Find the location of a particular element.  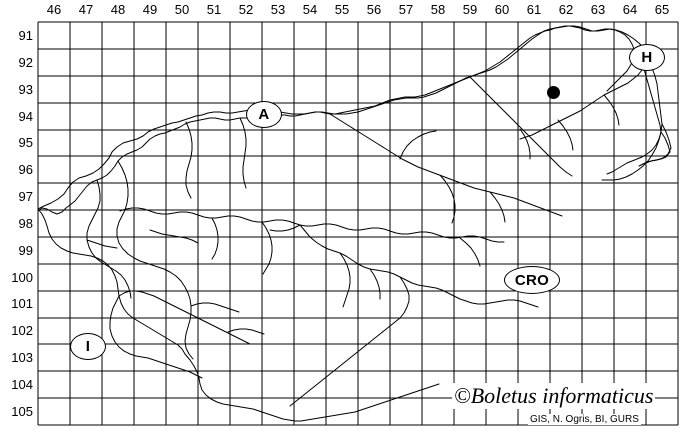

country-tag-croatia: CRO is located at coordinates (532, 280).